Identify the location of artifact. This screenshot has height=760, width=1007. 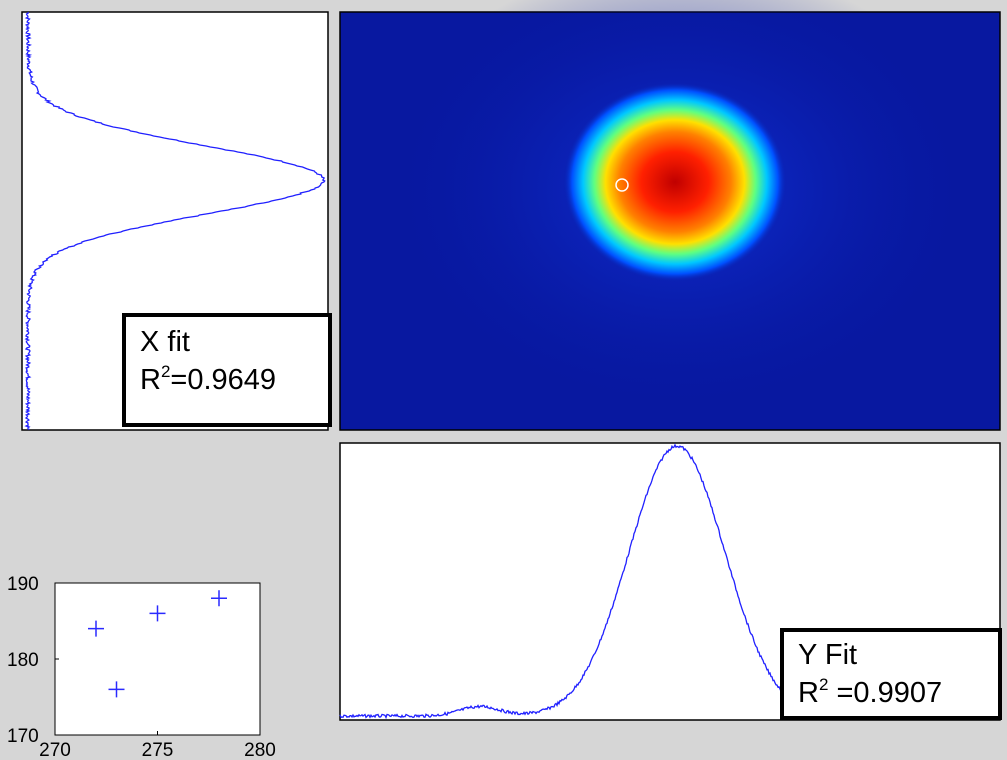
(622, 185).